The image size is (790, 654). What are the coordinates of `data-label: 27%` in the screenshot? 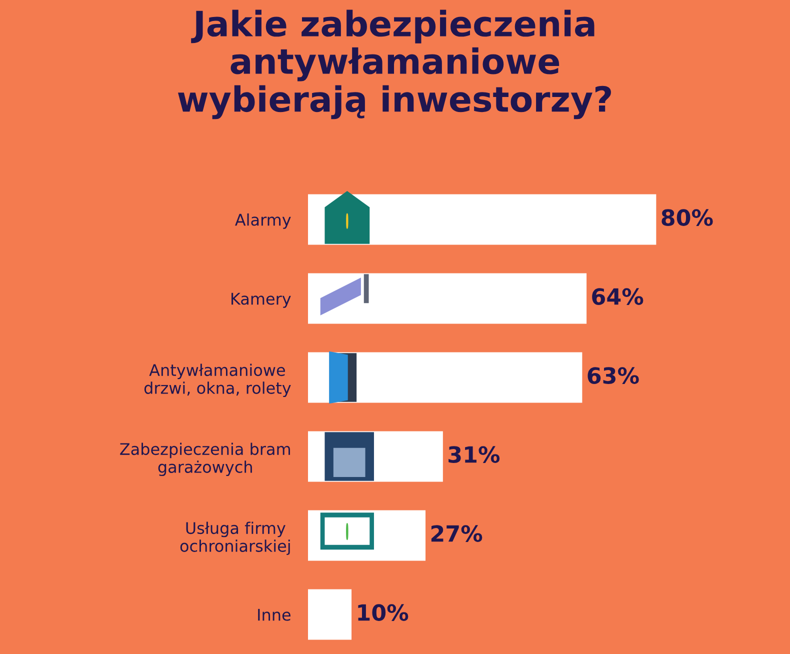 It's located at (456, 533).